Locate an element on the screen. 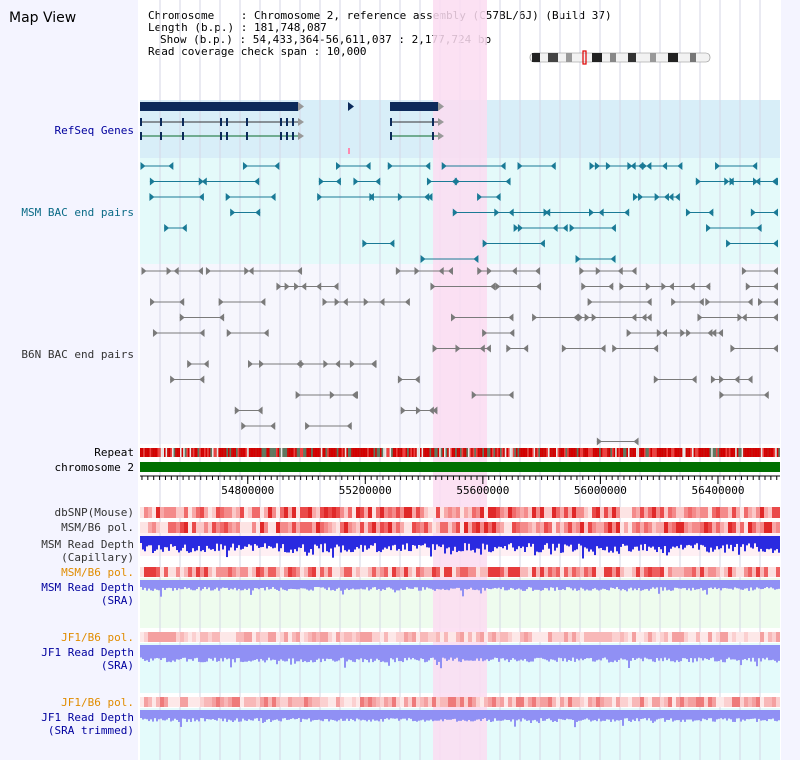  refseq-genes is located at coordinates (292, 128).